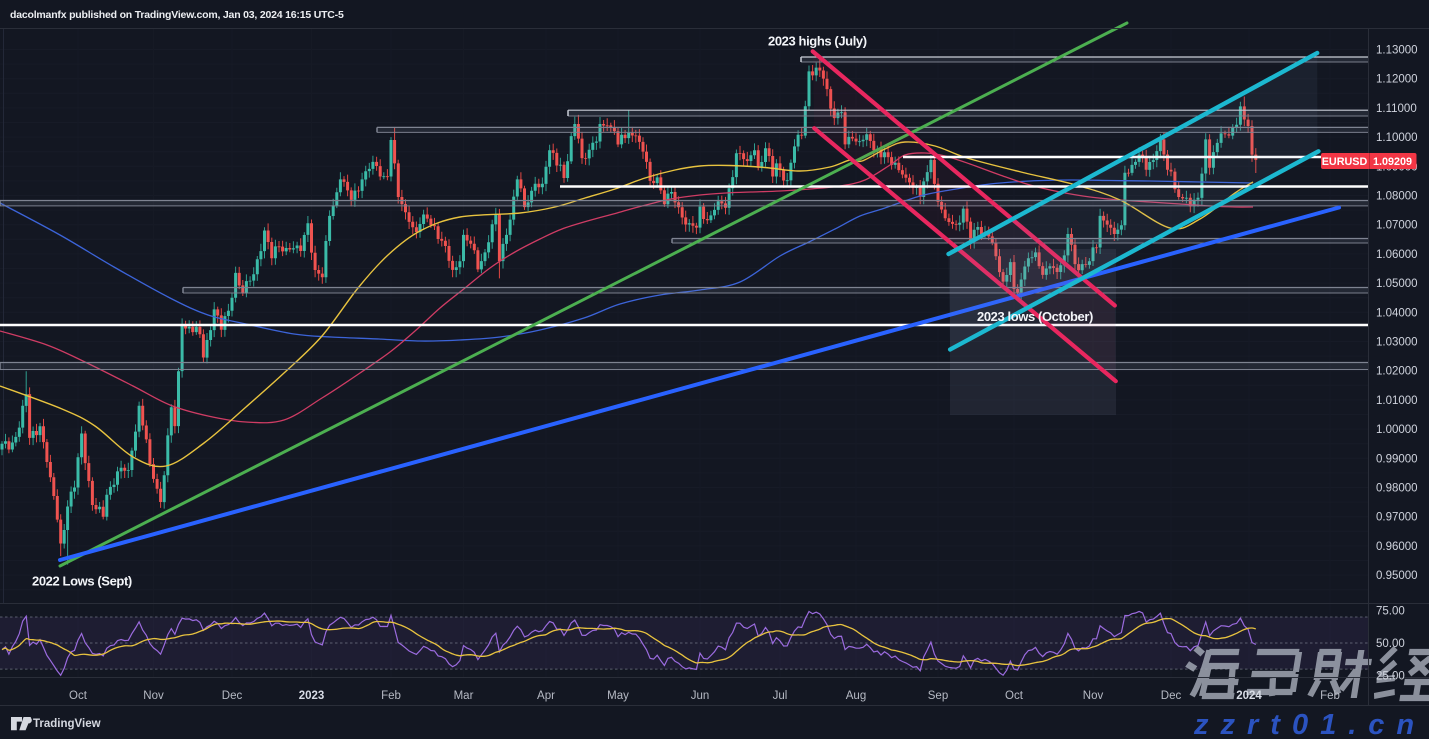 This screenshot has width=1429, height=739. I want to click on svg-text: zzrt01.cn, so click(1309, 724).